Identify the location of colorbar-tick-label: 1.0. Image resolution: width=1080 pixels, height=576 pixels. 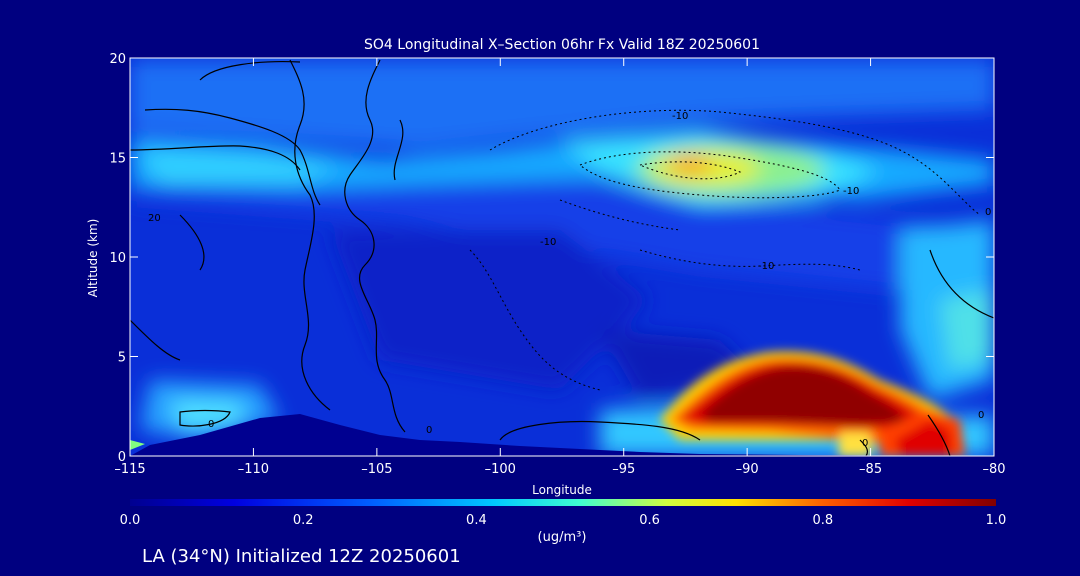
(996, 520).